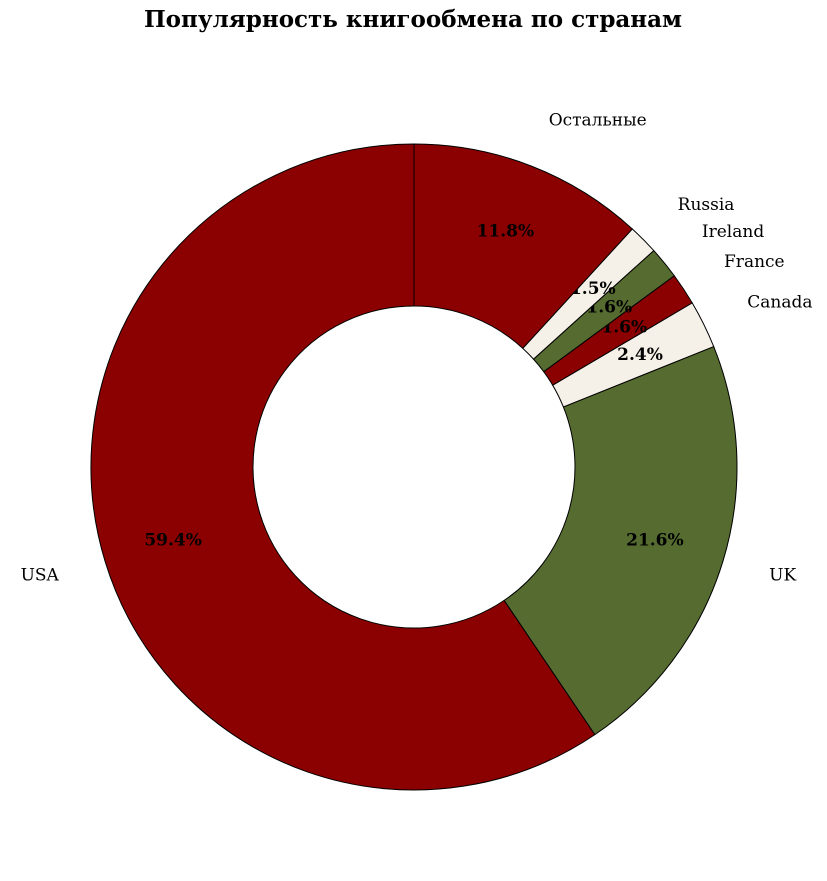  What do you see at coordinates (754, 262) in the screenshot?
I see `slice-label: France` at bounding box center [754, 262].